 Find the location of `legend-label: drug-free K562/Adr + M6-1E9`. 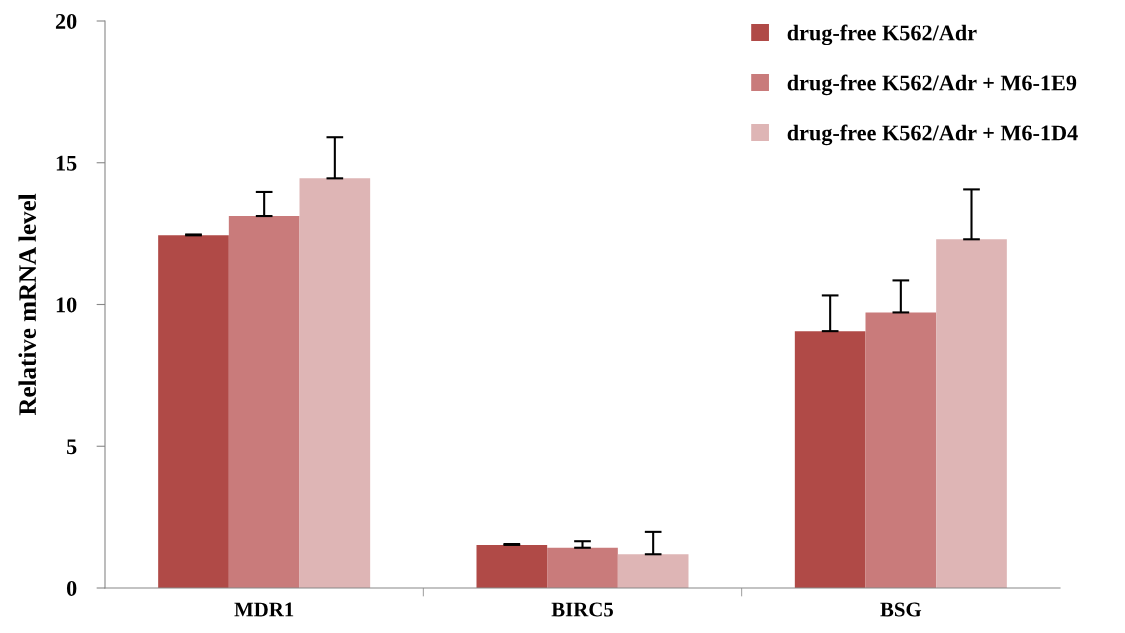

legend-label: drug-free K562/Adr + M6-1E9 is located at coordinates (932, 85).